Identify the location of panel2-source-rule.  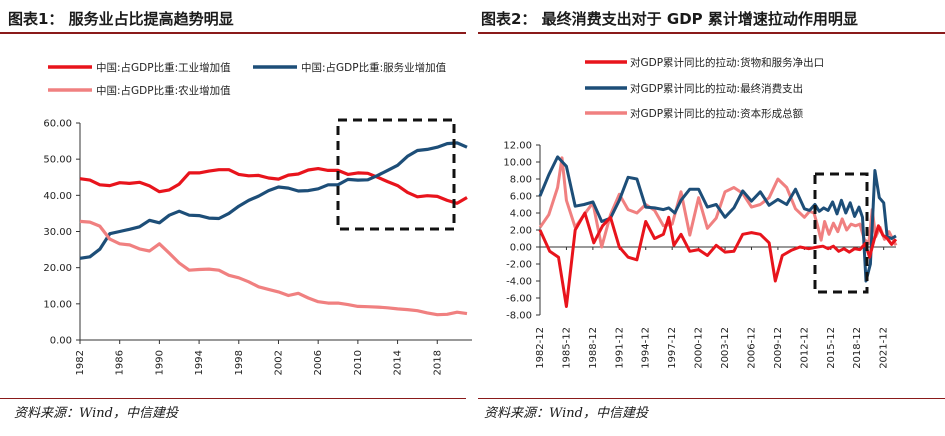
(711, 398).